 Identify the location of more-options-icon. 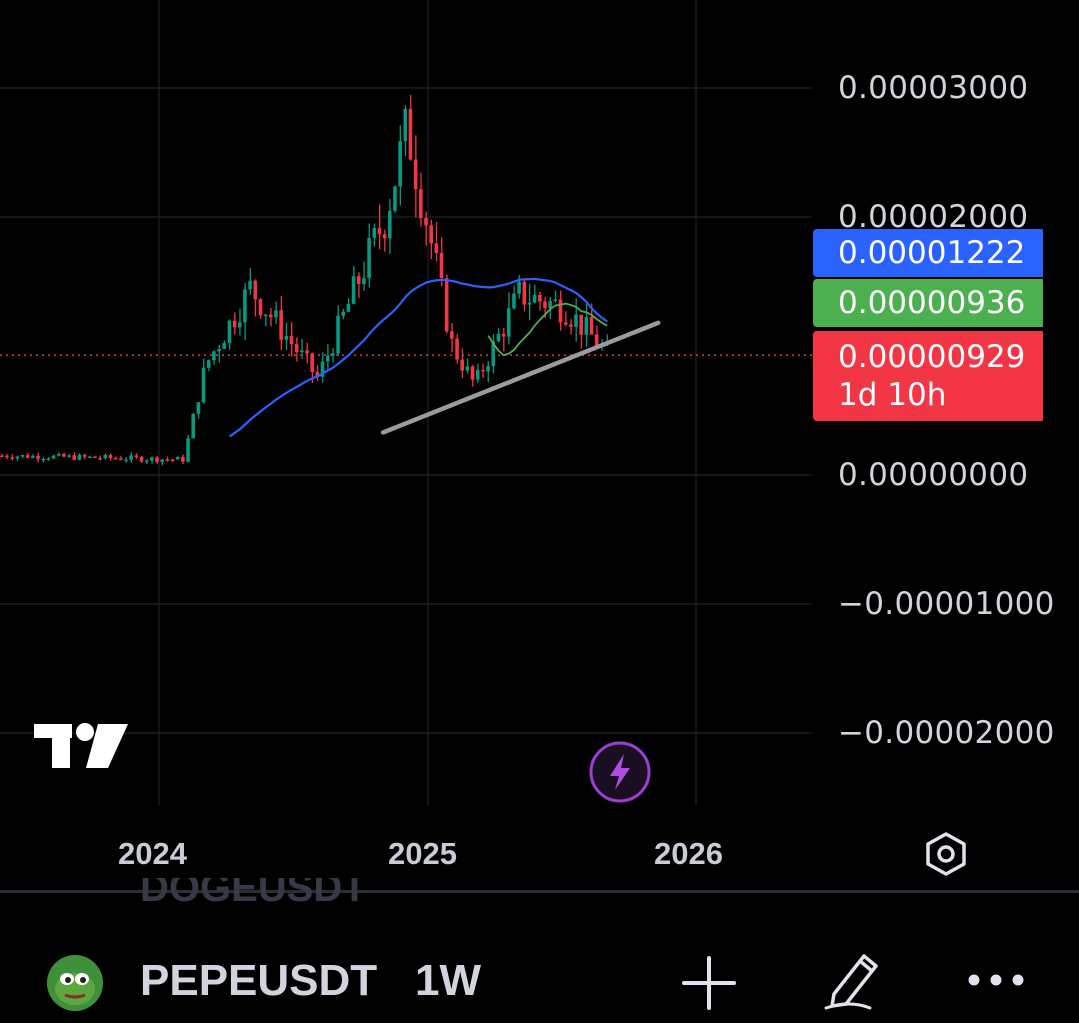
(996, 980).